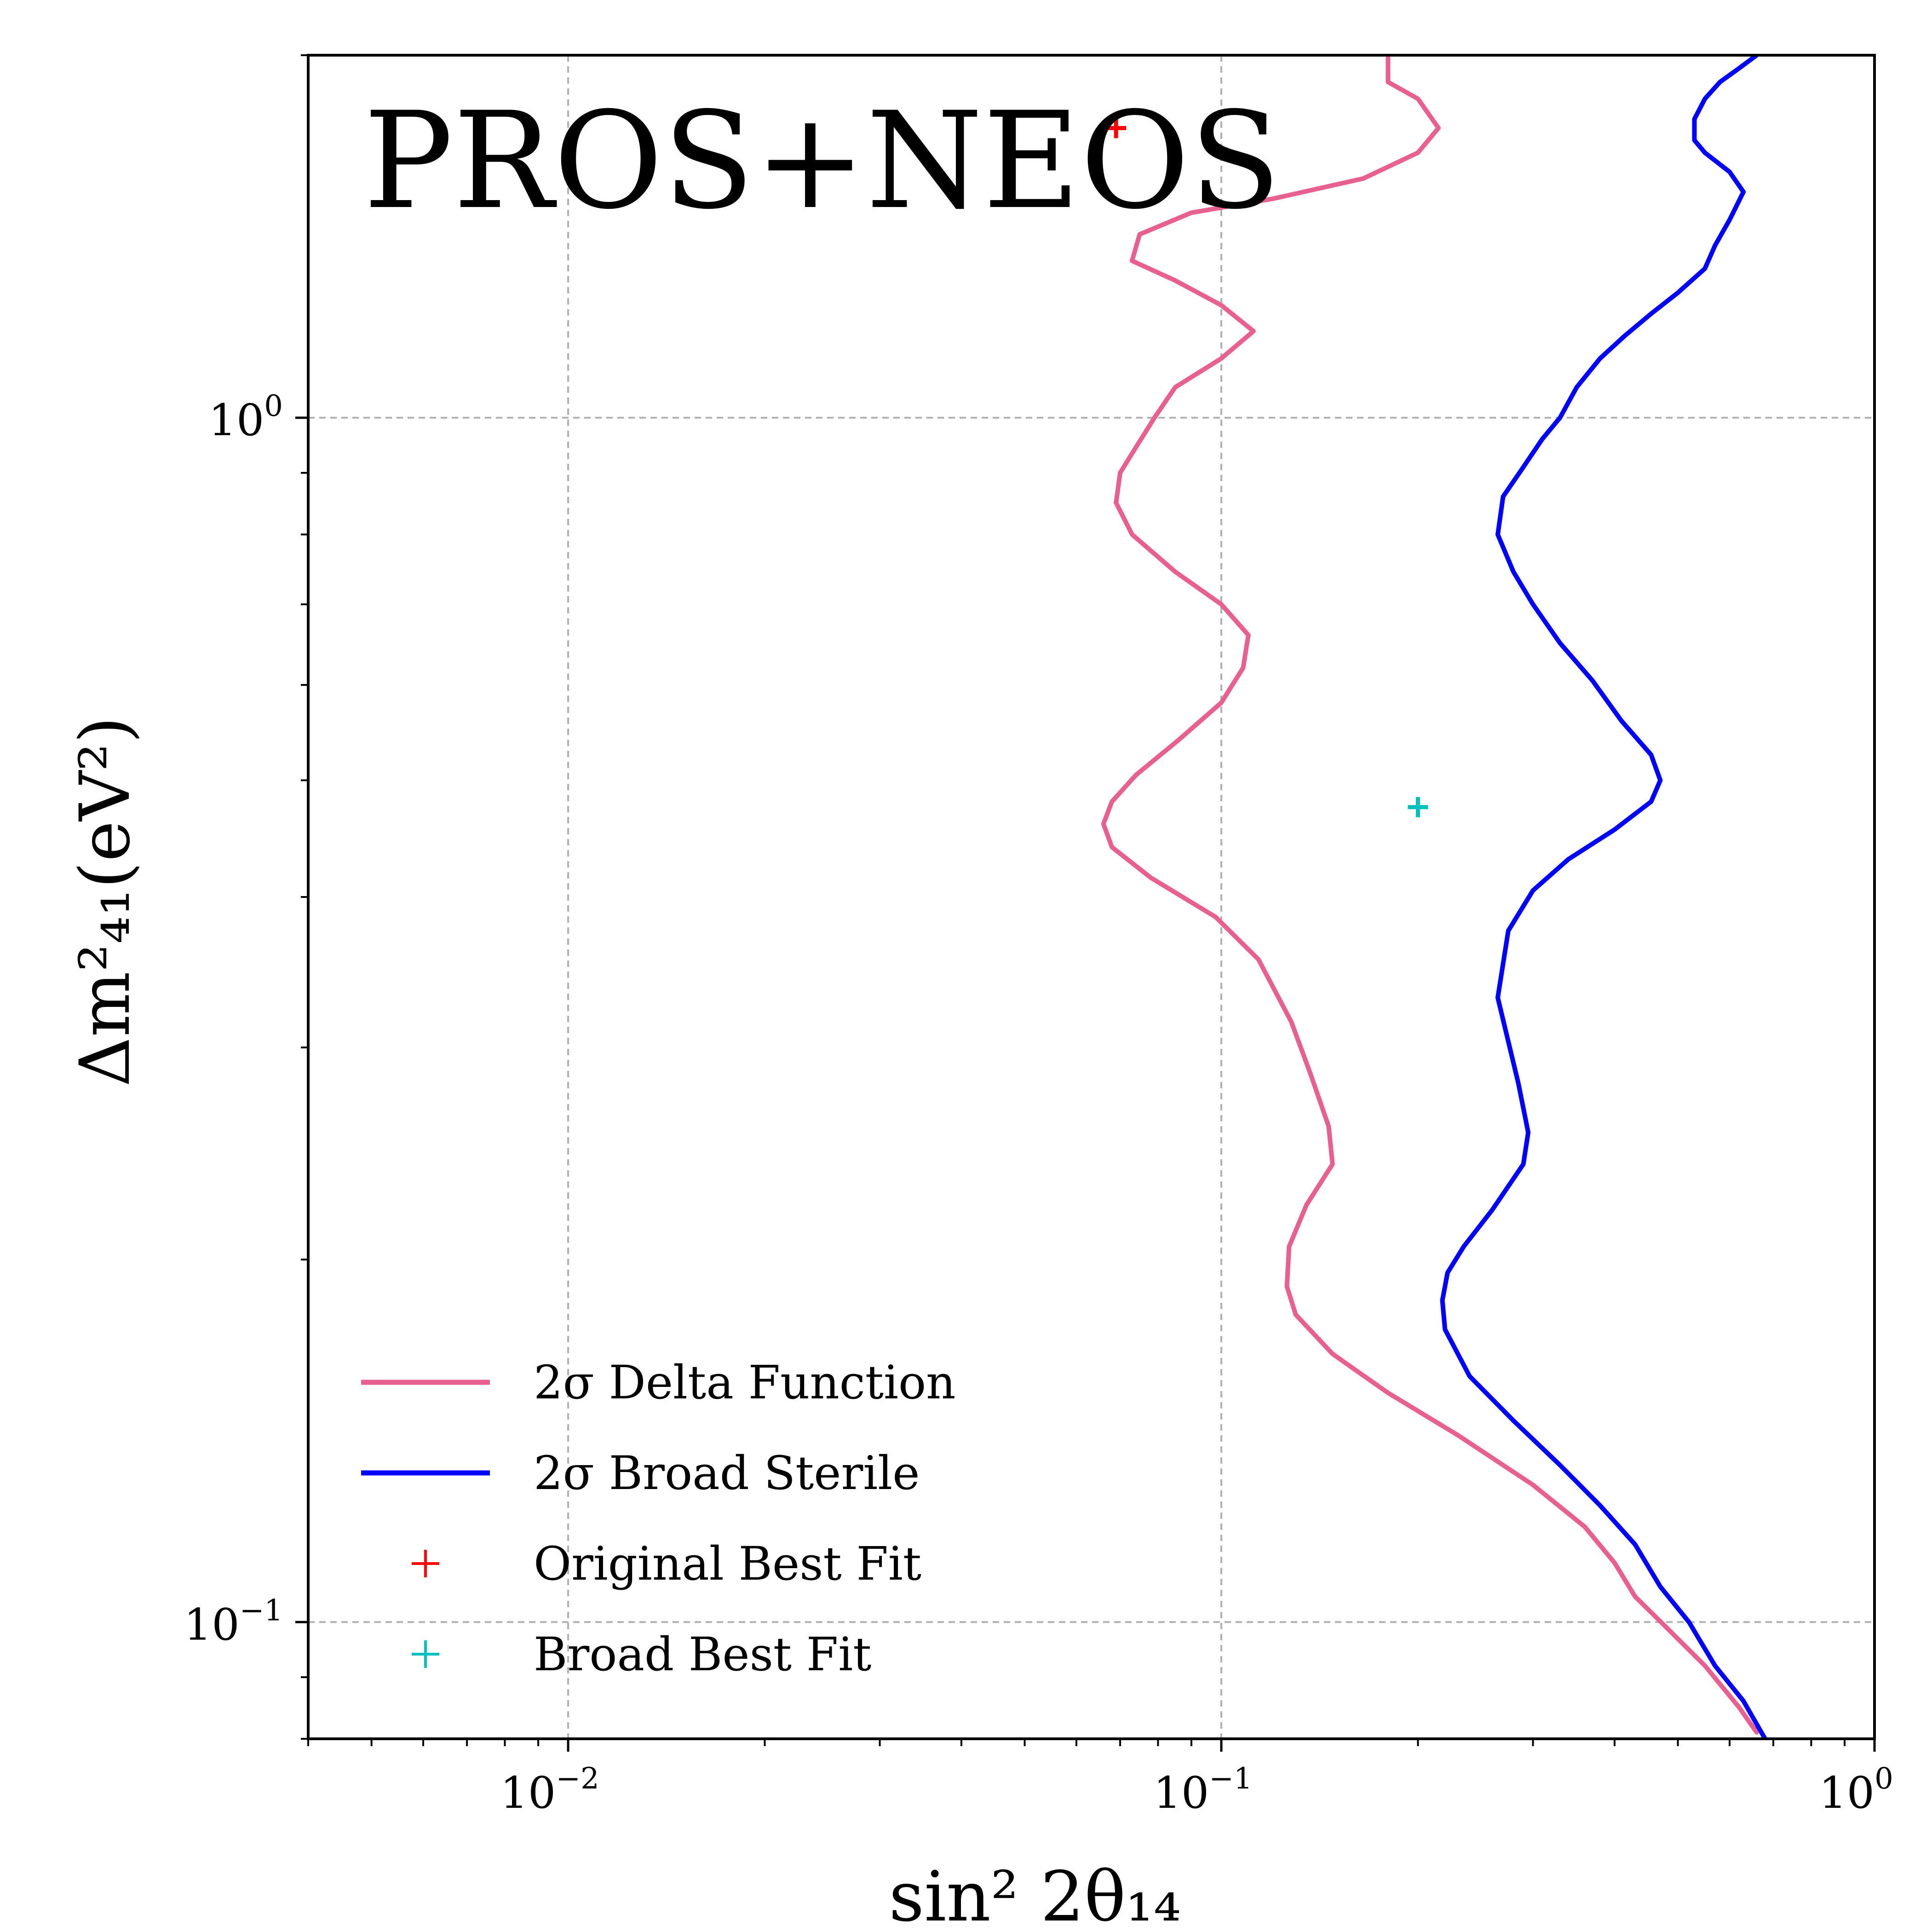 This screenshot has width=1932, height=1932. Describe the element at coordinates (1418, 807) in the screenshot. I see `marker-broad-best-fit` at that location.